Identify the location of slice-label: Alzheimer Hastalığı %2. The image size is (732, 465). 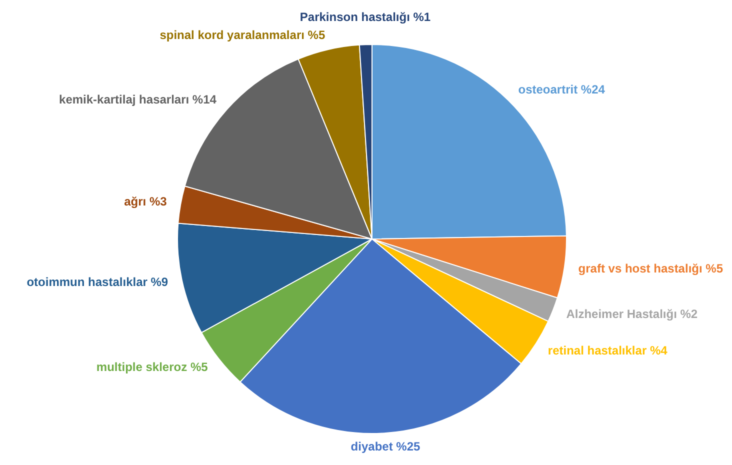
(632, 314).